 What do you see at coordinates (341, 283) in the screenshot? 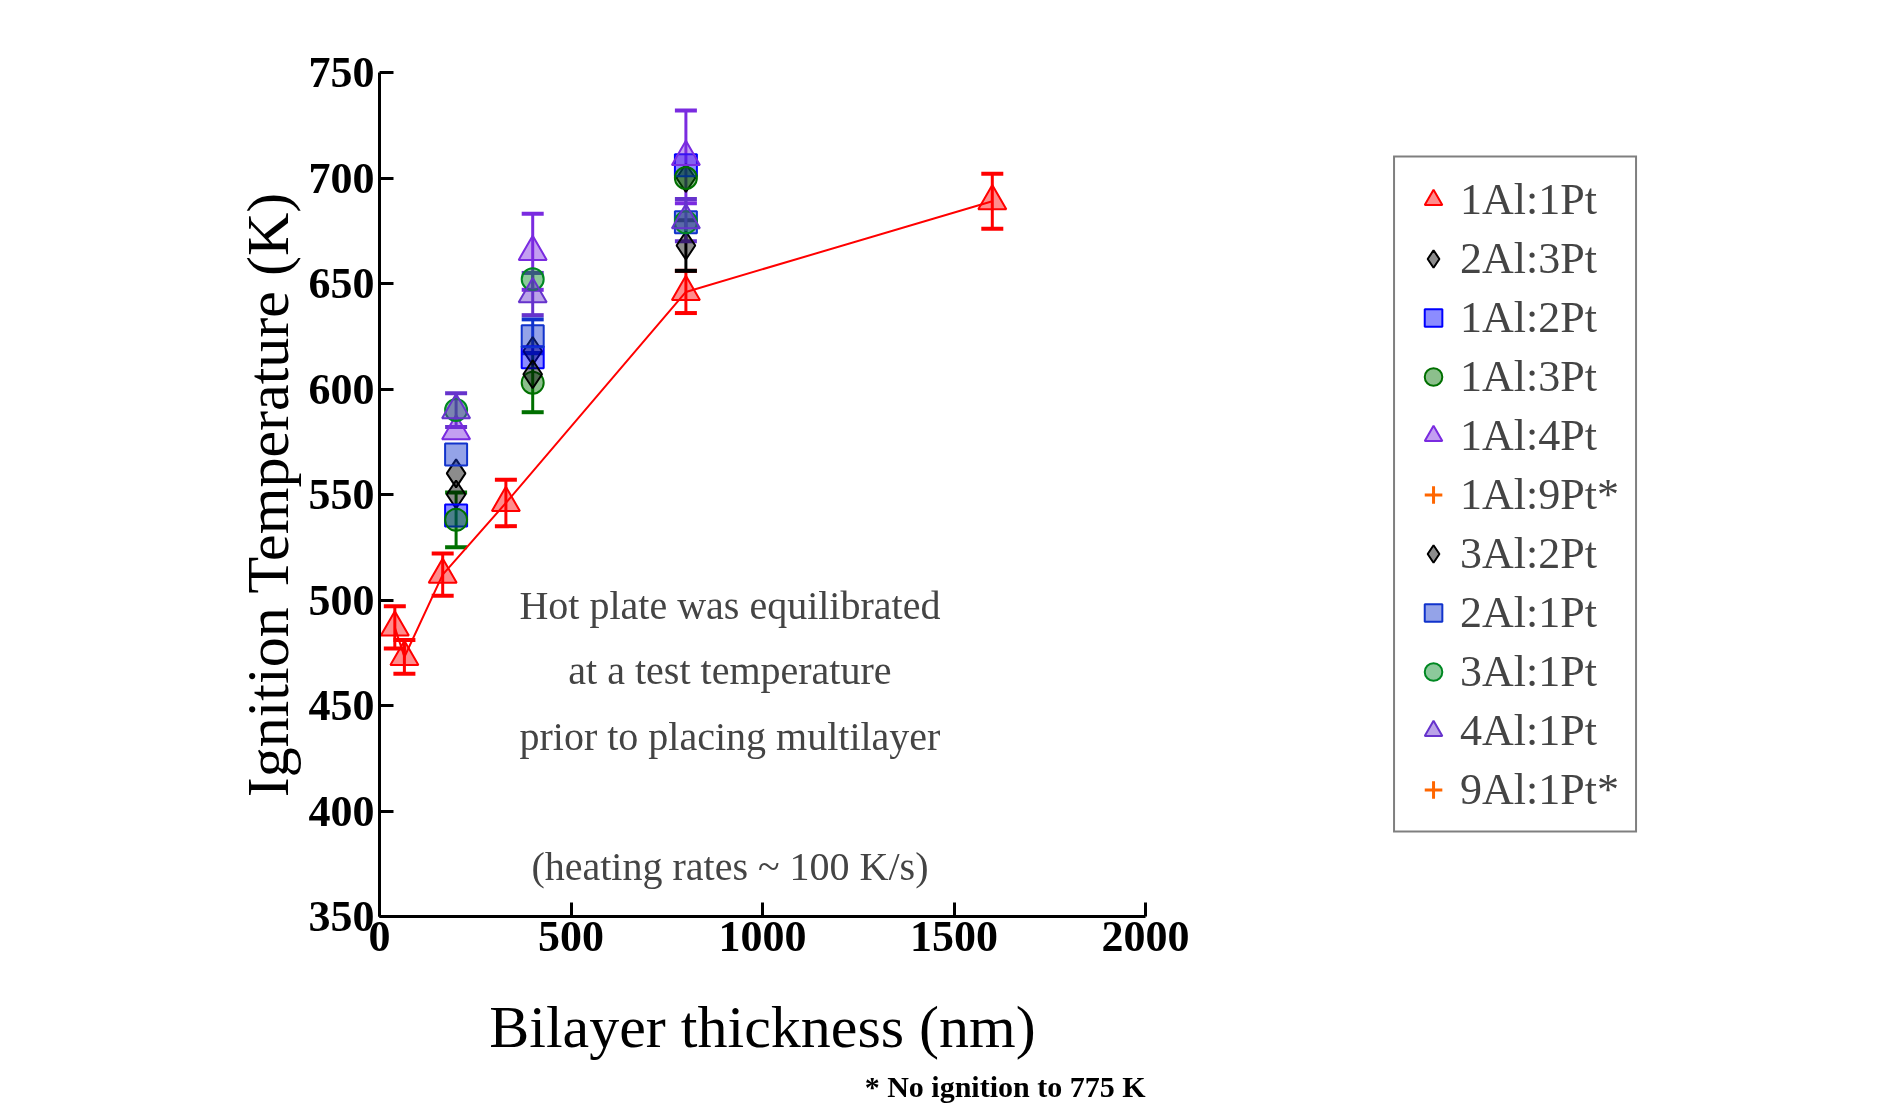
I see `y-tick-label: 650` at bounding box center [341, 283].